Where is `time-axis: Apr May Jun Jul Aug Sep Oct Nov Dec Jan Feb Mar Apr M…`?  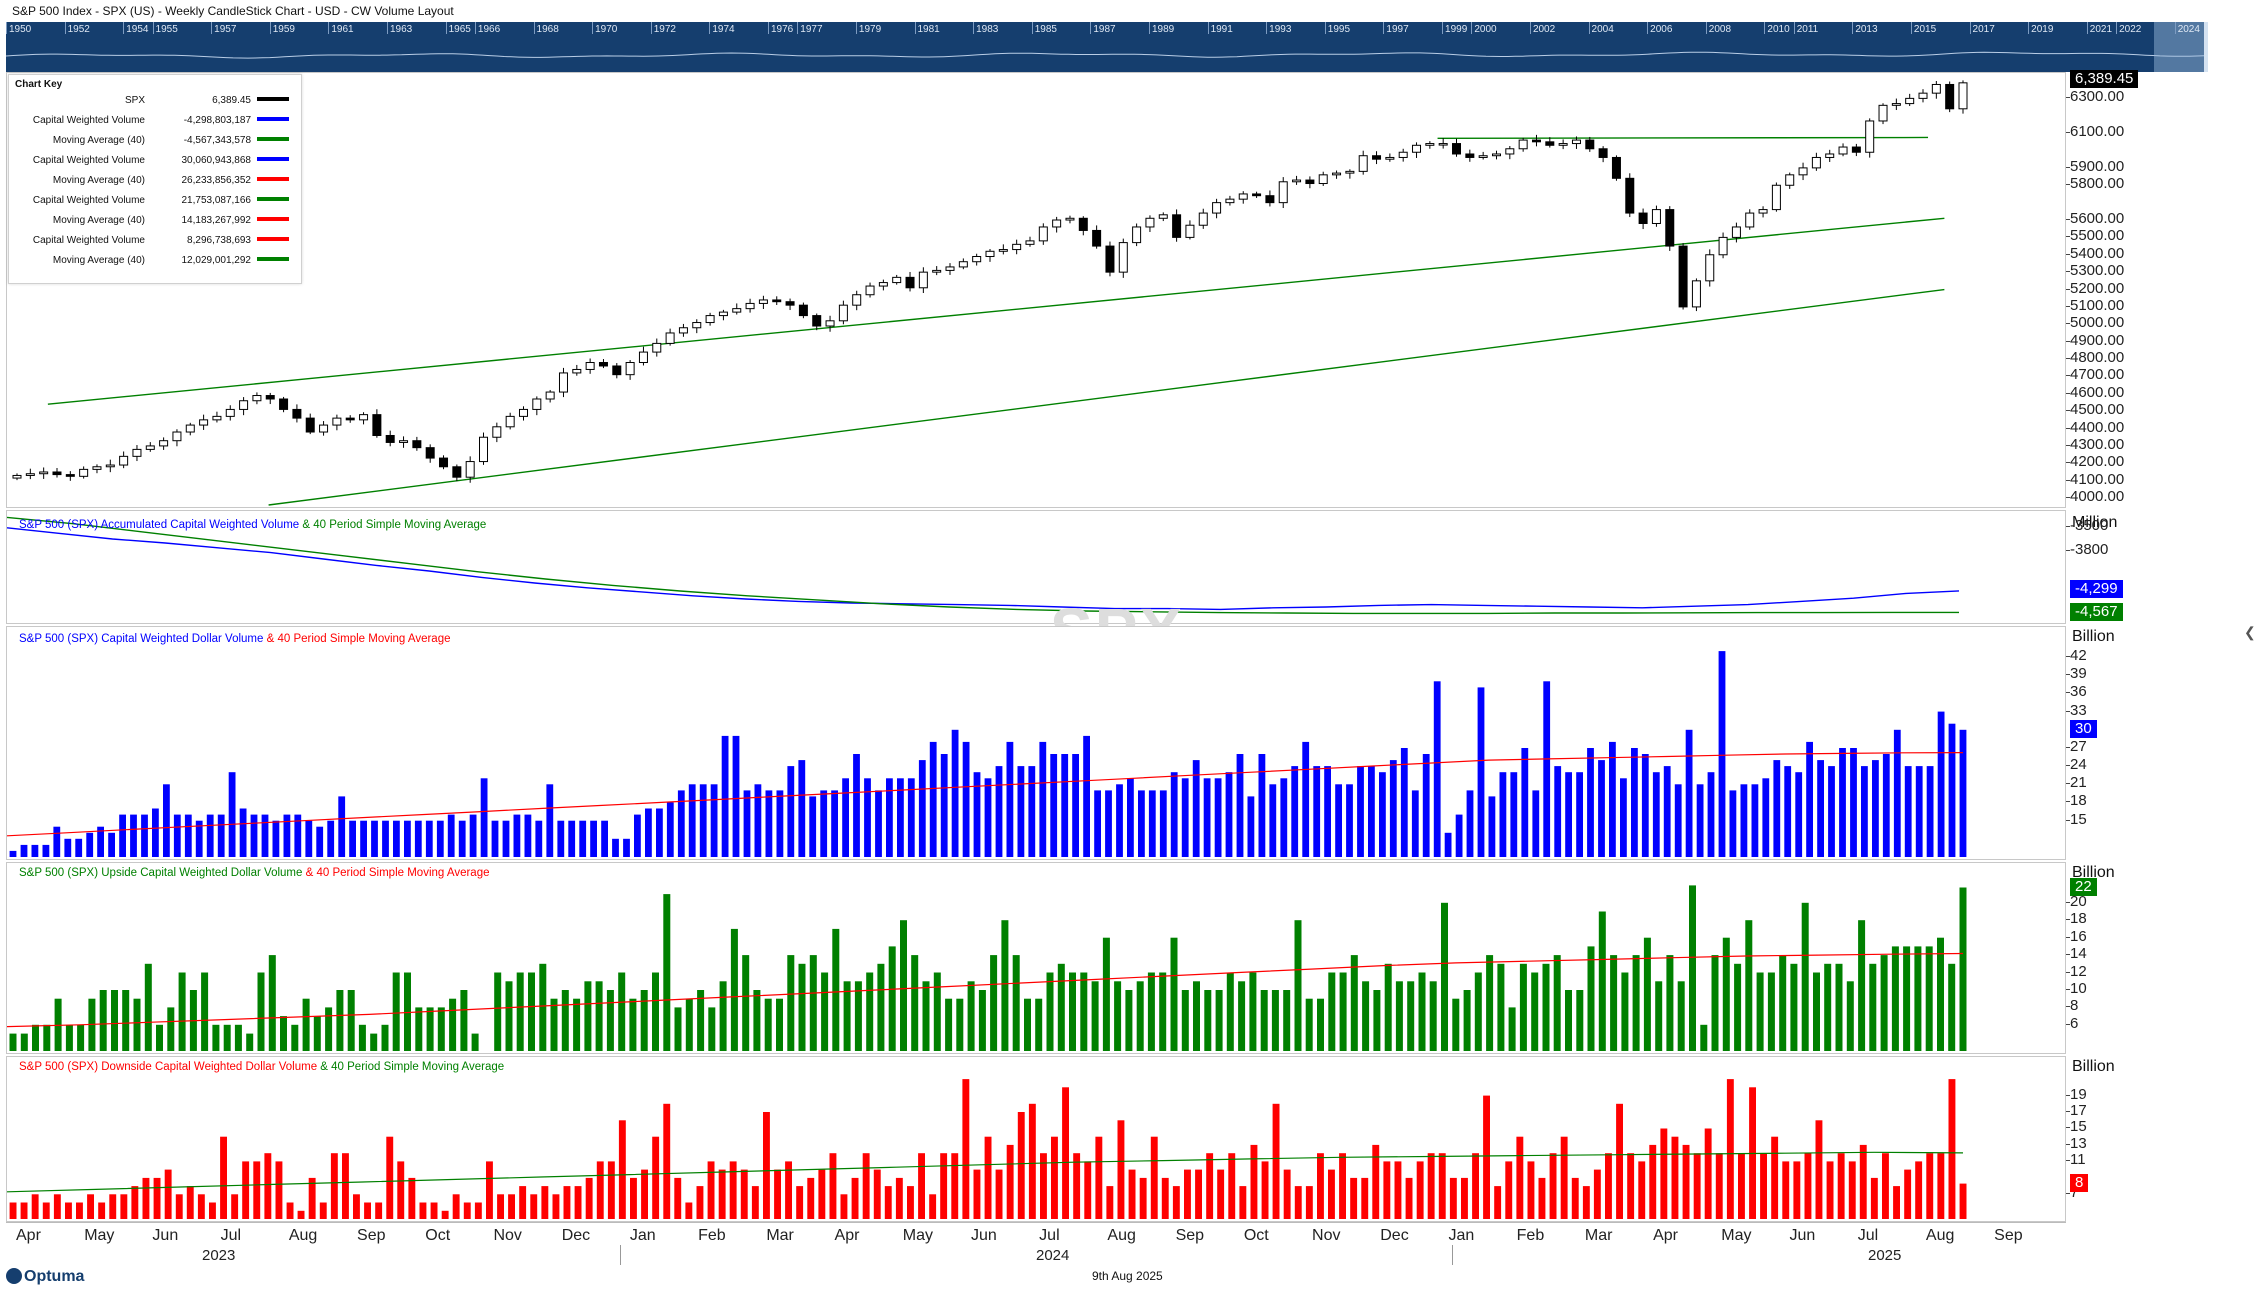 time-axis: Apr May Jun Jul Aug Sep Oct Nov Dec Jan Feb Mar Apr M… is located at coordinates (1036, 1243).